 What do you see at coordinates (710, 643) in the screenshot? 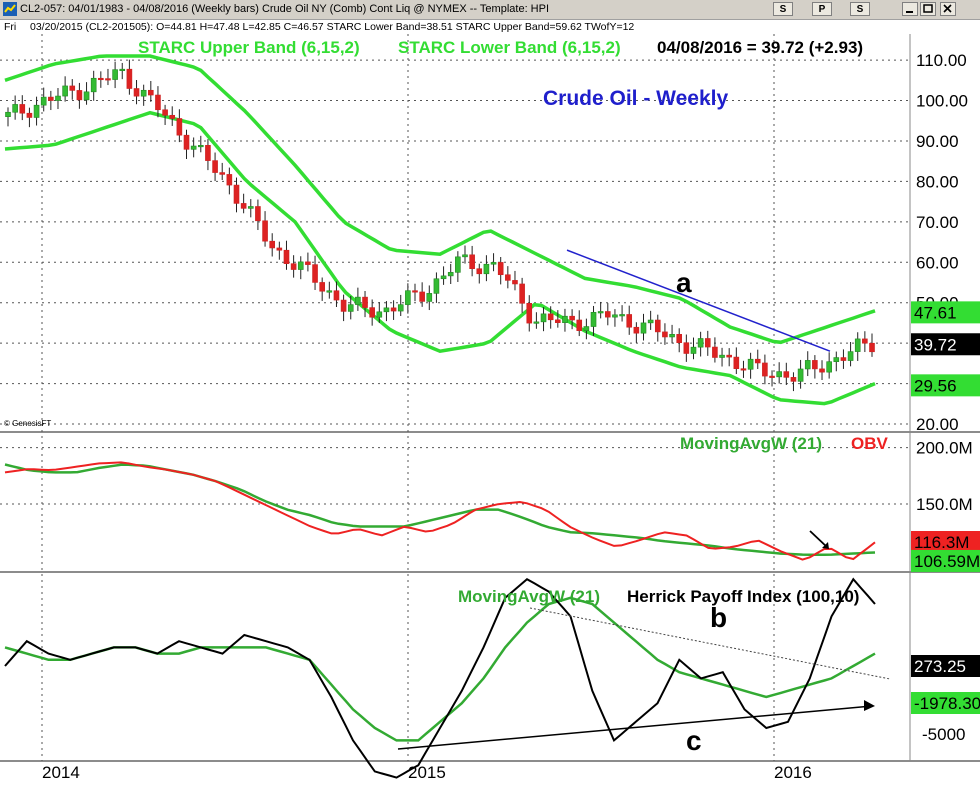
I see `trendline-b` at bounding box center [710, 643].